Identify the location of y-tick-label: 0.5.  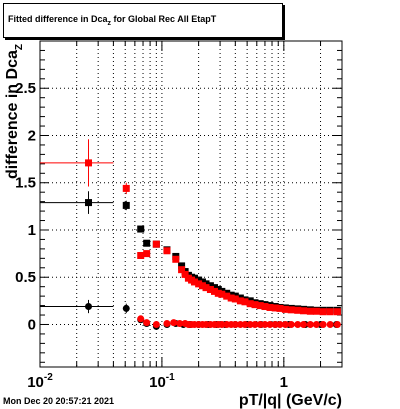
(25, 277).